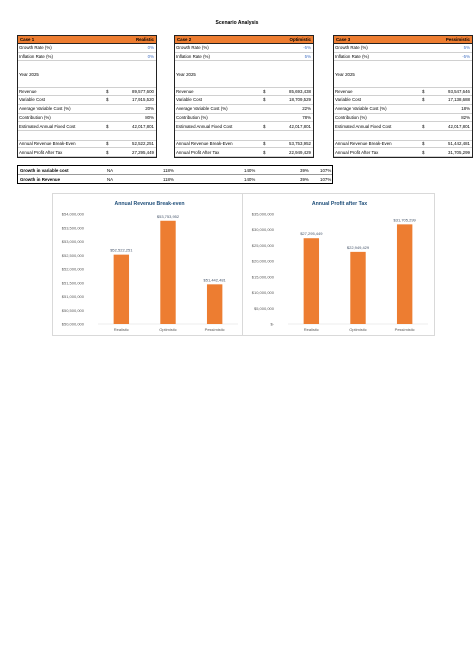 The image size is (474, 670). Describe the element at coordinates (28, 92) in the screenshot. I see `revenue-label: Revenue` at that location.